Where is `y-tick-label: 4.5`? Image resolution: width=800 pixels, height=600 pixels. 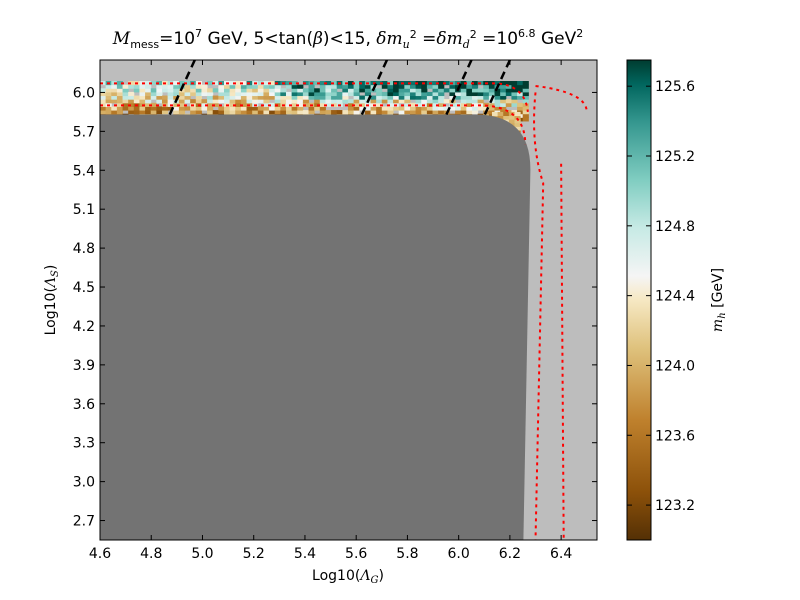 y-tick-label: 4.5 is located at coordinates (84, 288).